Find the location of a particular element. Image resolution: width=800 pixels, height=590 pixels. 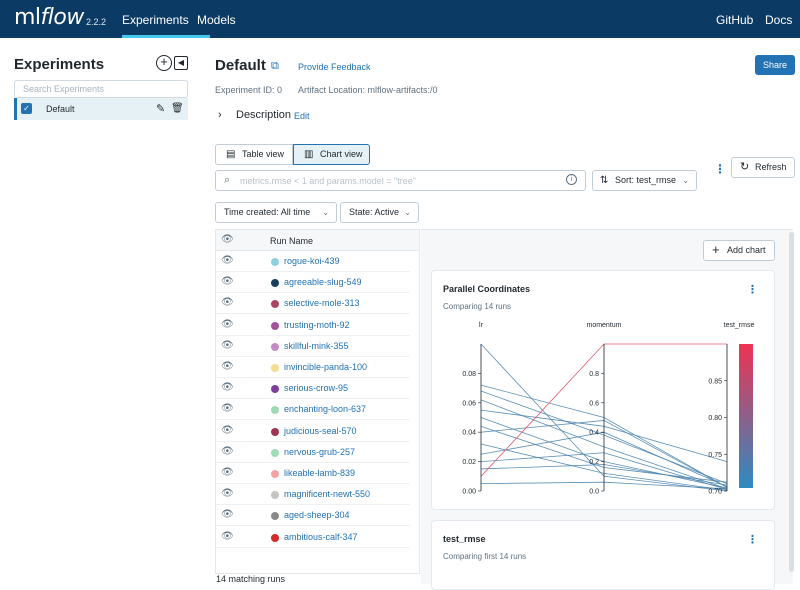

table-row: 👁 ambitious-calf-347 is located at coordinates (313, 537).